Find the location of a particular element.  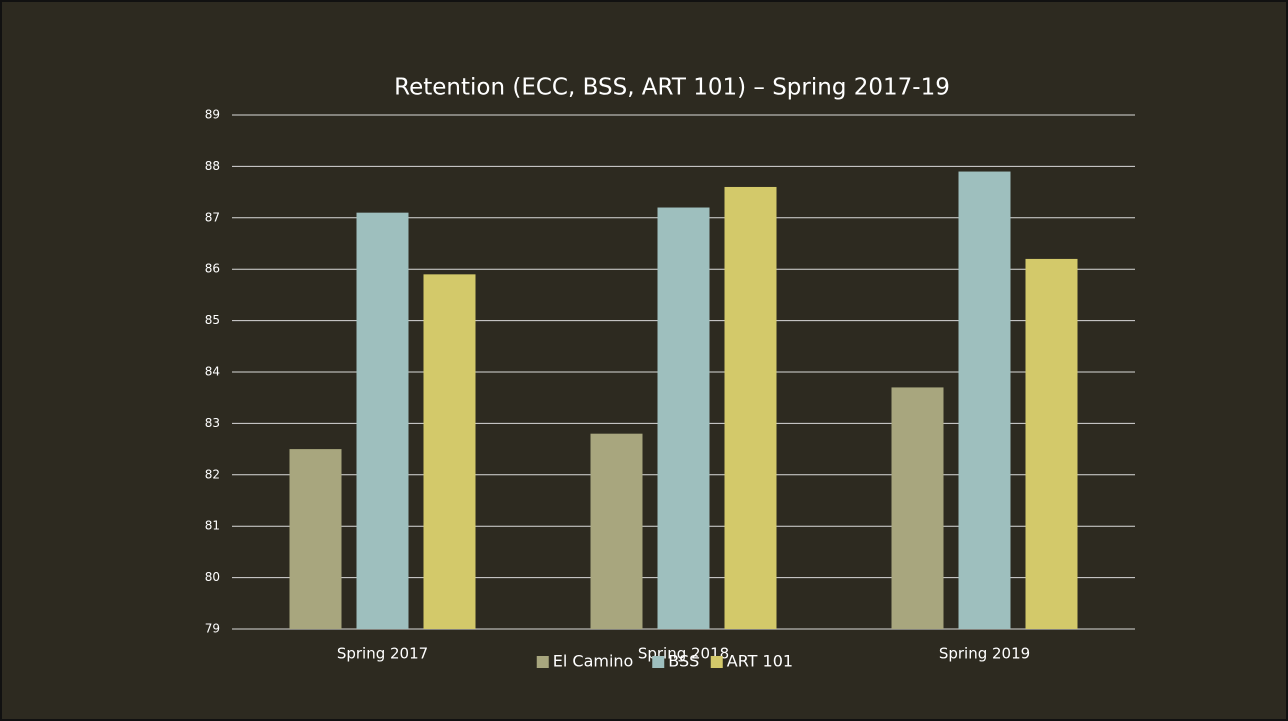

y-tick-label: 89 is located at coordinates (212, 115).